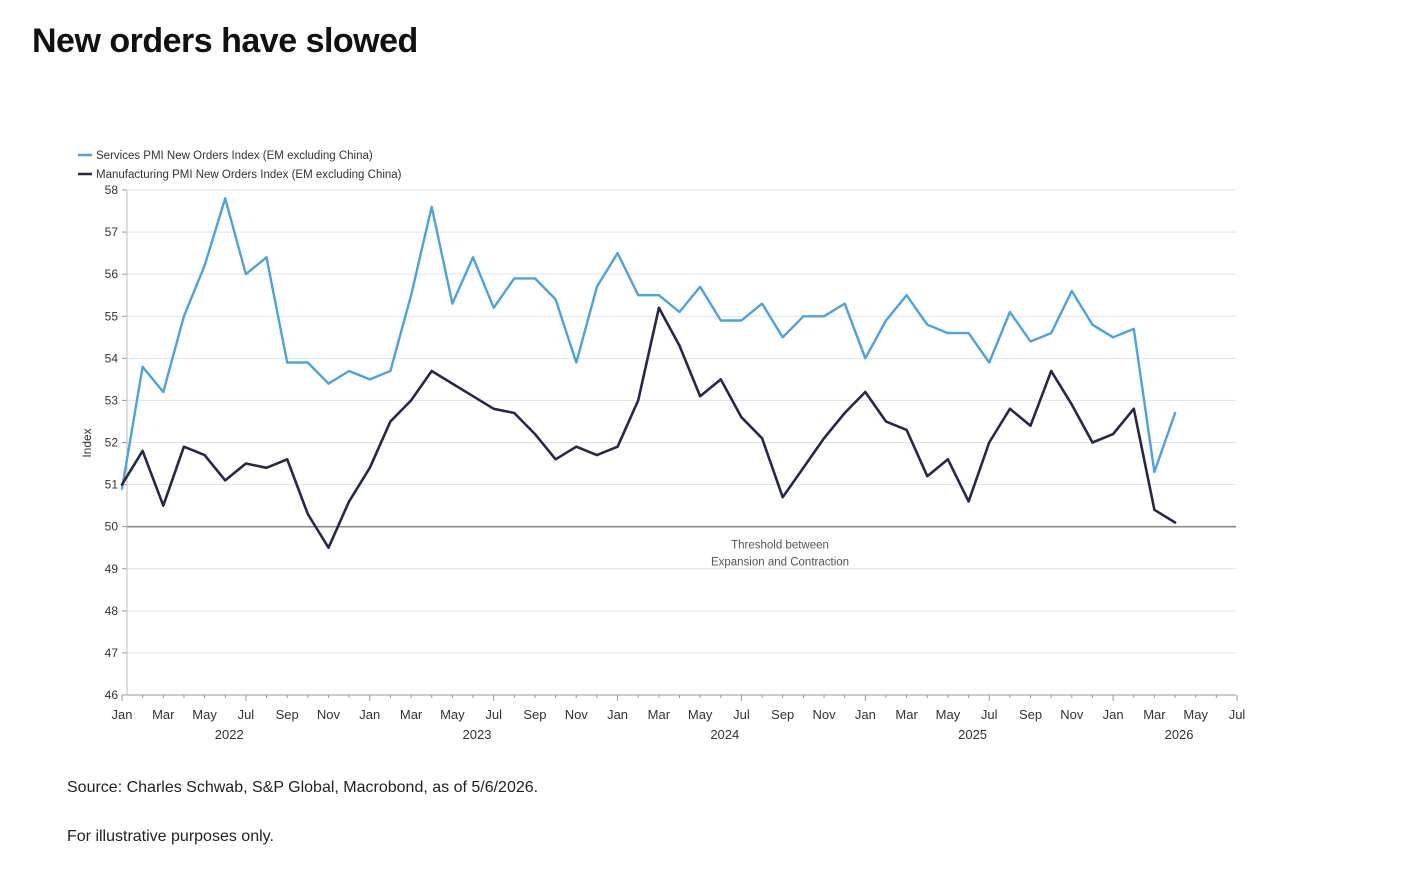 The height and width of the screenshot is (873, 1406). What do you see at coordinates (972, 734) in the screenshot?
I see `x-year-label: 2025` at bounding box center [972, 734].